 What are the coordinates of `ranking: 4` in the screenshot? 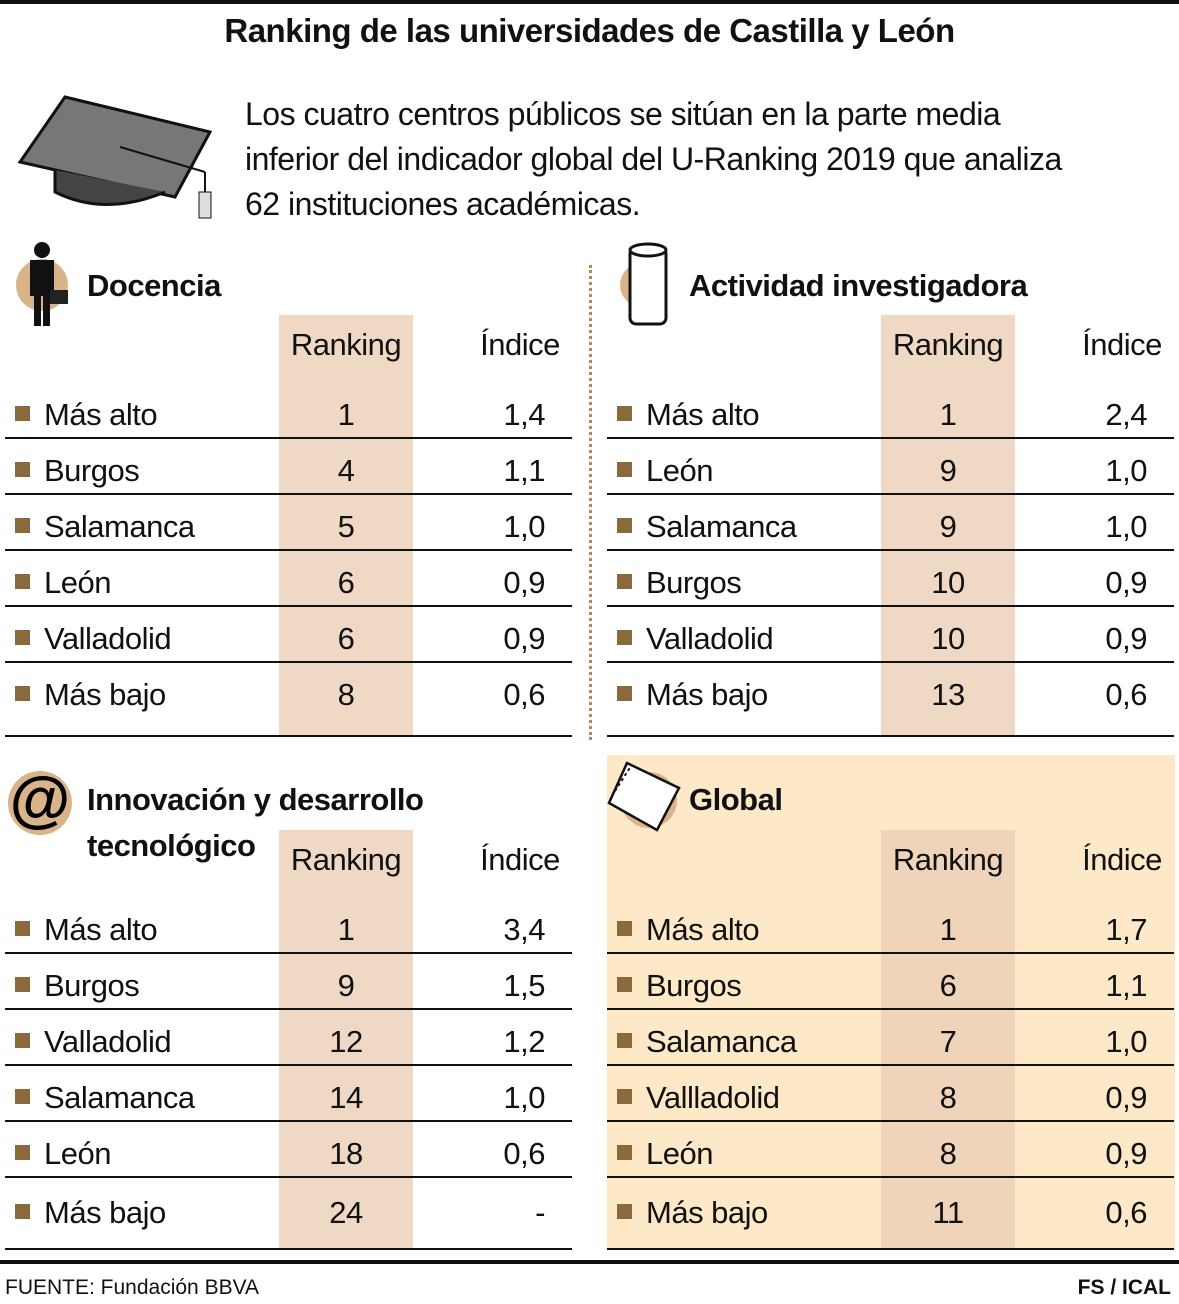 It's located at (346, 470).